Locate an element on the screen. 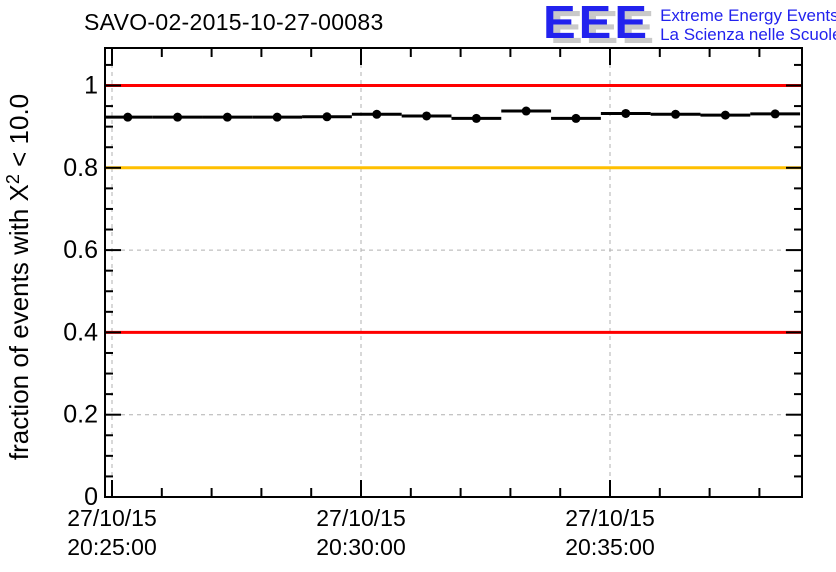  plot-title: SAVO-02-2015-10-27-00083 is located at coordinates (234, 22).